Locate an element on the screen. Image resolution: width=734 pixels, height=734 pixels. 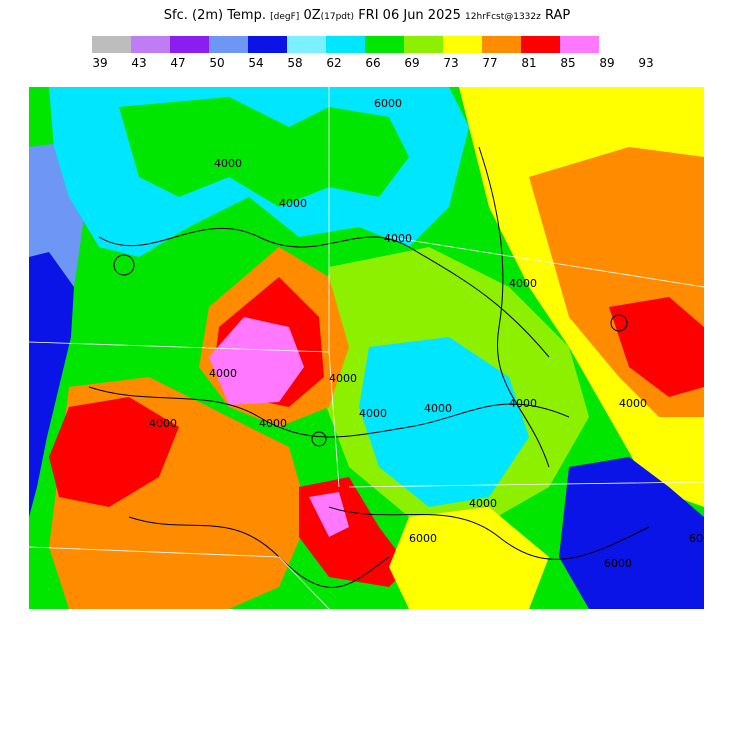
central-cool-region is located at coordinates (444, 422).